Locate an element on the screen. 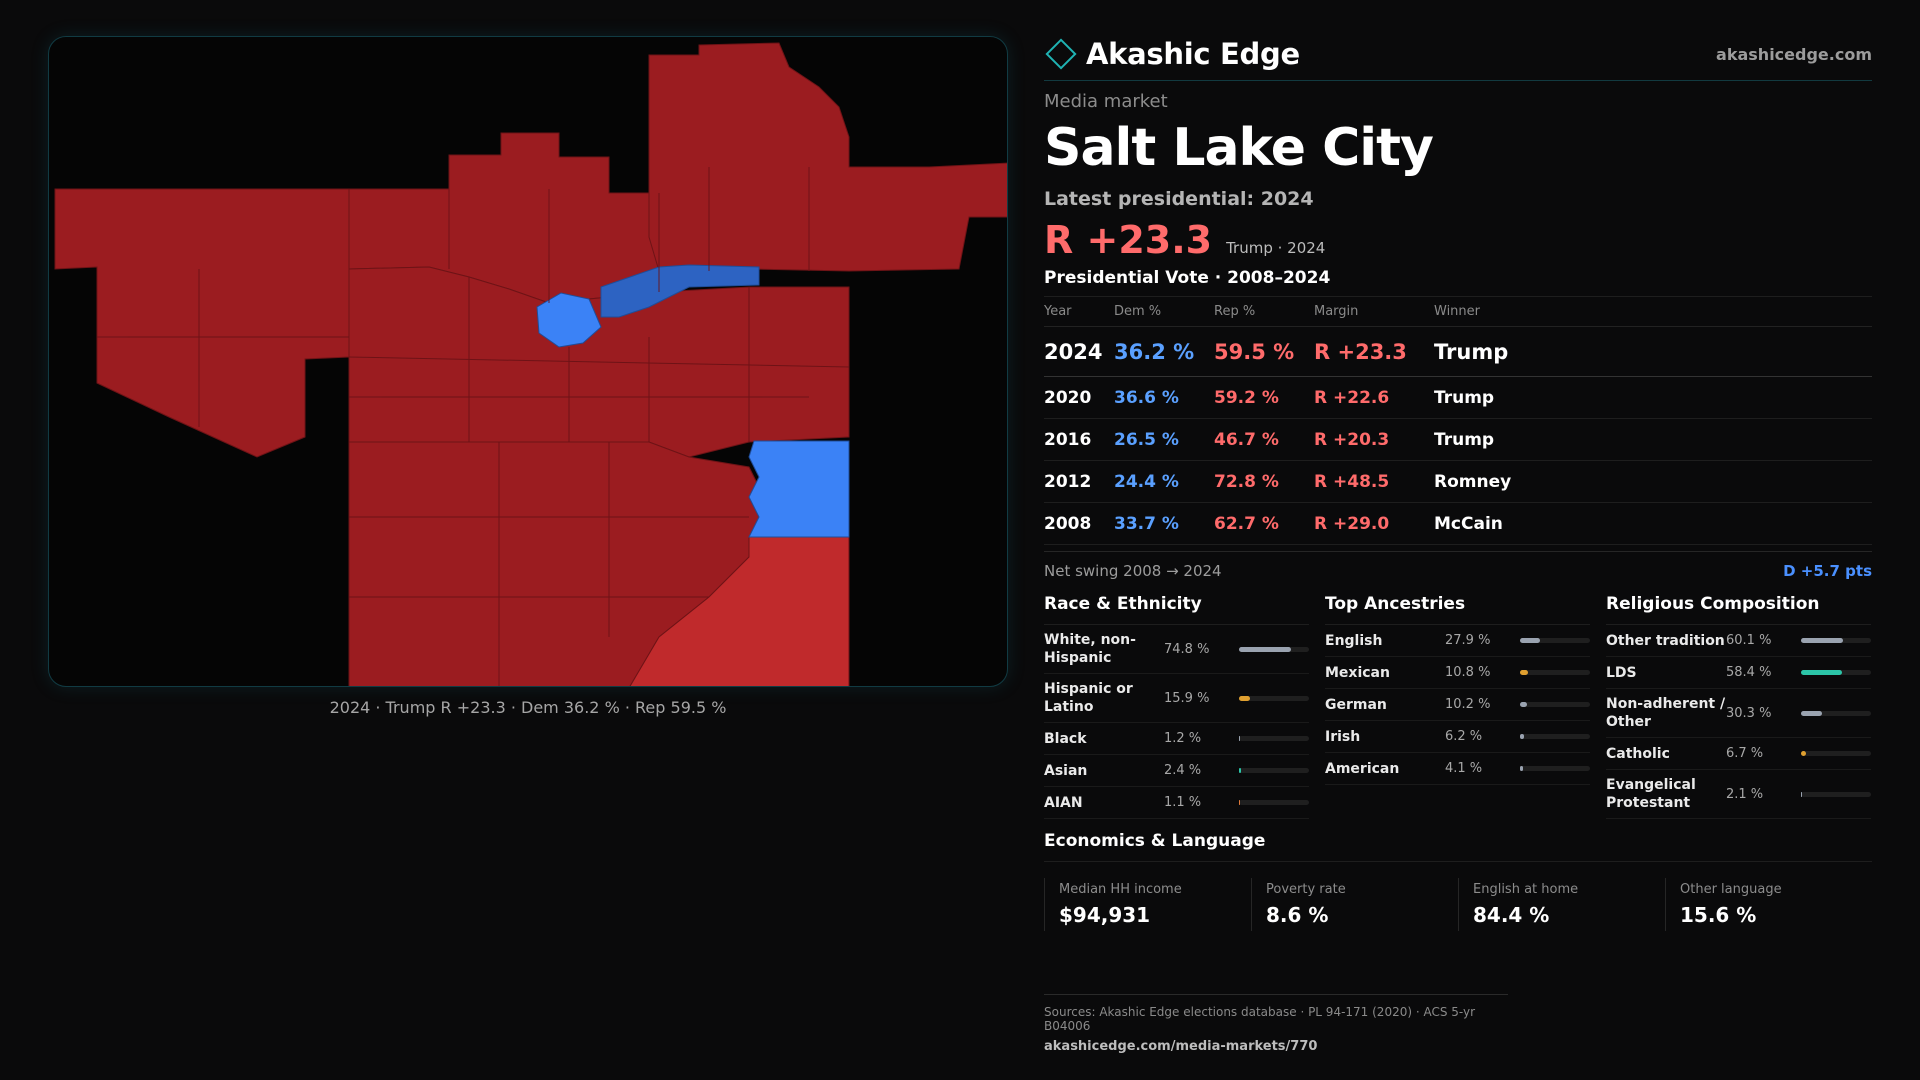 Image resolution: width=1920 pixels, height=1080 pixels. vote-cell-dem: 24.4 % is located at coordinates (1164, 481).